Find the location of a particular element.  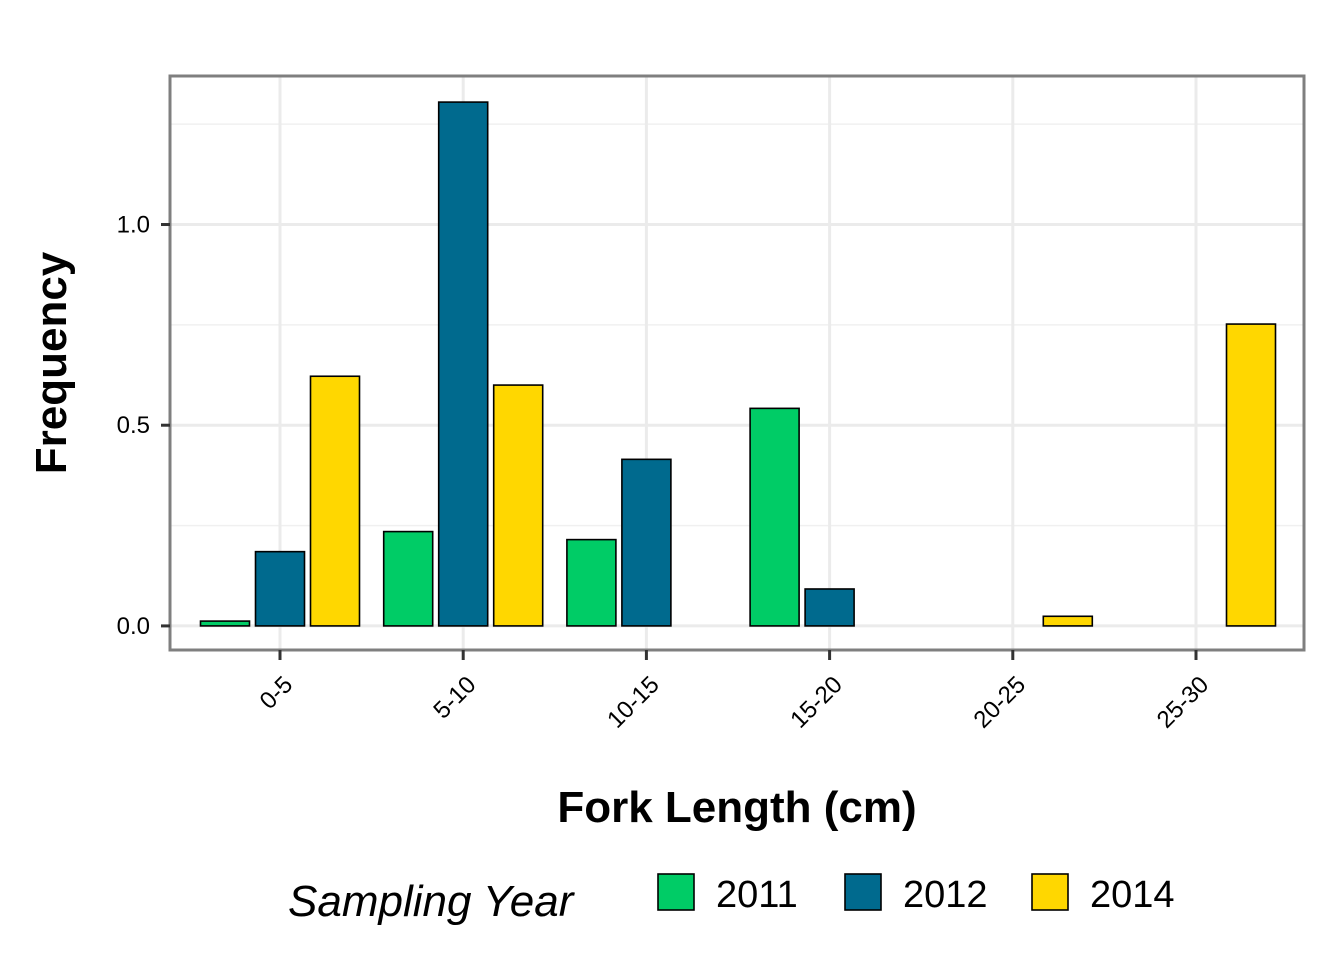

legend: Sampling Year 2011 2012 2014 is located at coordinates (731, 899).